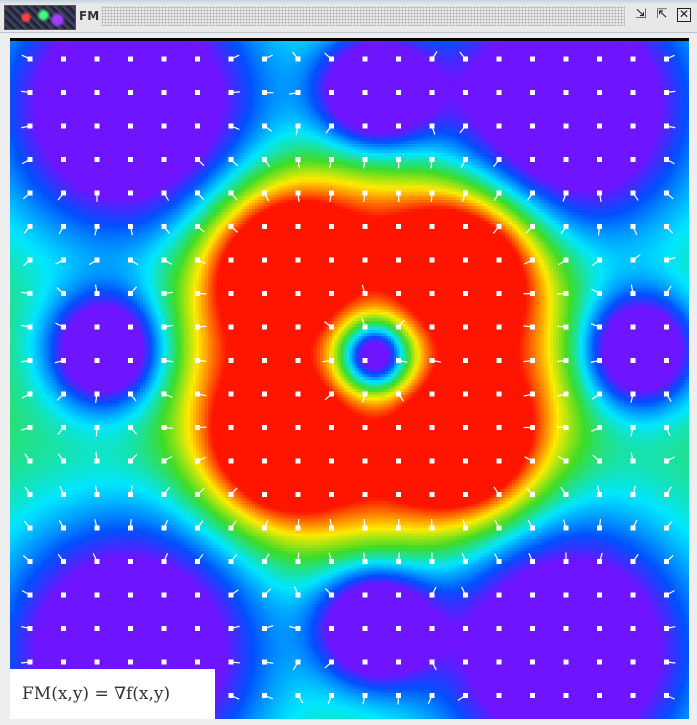 The image size is (697, 725). Describe the element at coordinates (662, 14) in the screenshot. I see `maximize-icon: ⇱` at that location.